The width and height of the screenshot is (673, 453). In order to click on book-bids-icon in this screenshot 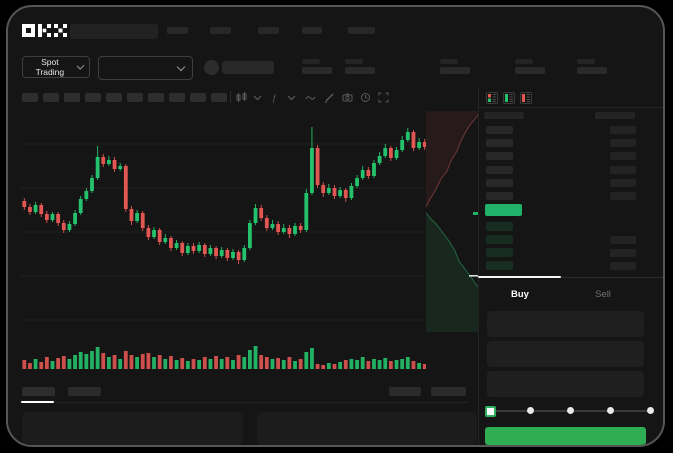, I will do `click(509, 98)`.